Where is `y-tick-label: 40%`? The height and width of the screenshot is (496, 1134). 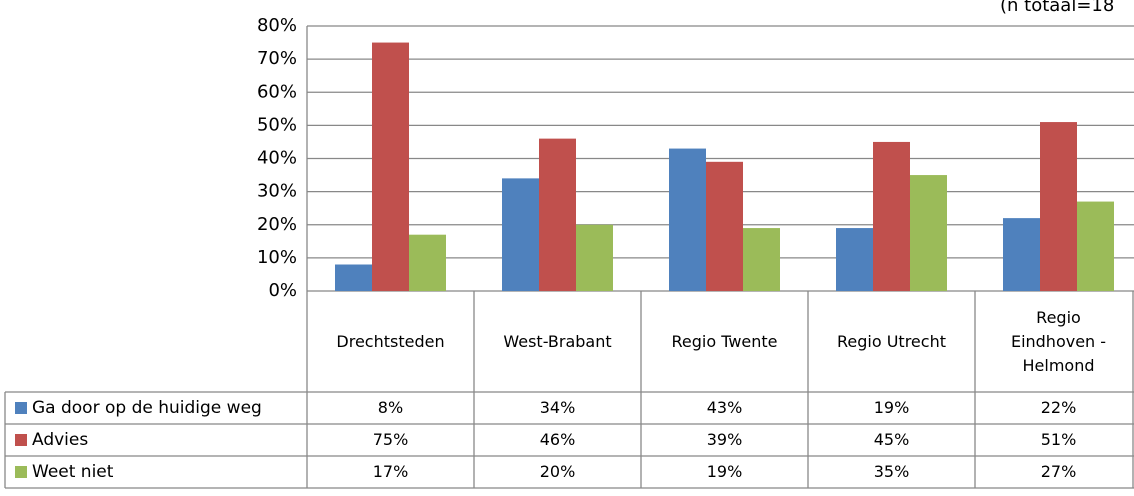
y-tick-label: 40% is located at coordinates (277, 158).